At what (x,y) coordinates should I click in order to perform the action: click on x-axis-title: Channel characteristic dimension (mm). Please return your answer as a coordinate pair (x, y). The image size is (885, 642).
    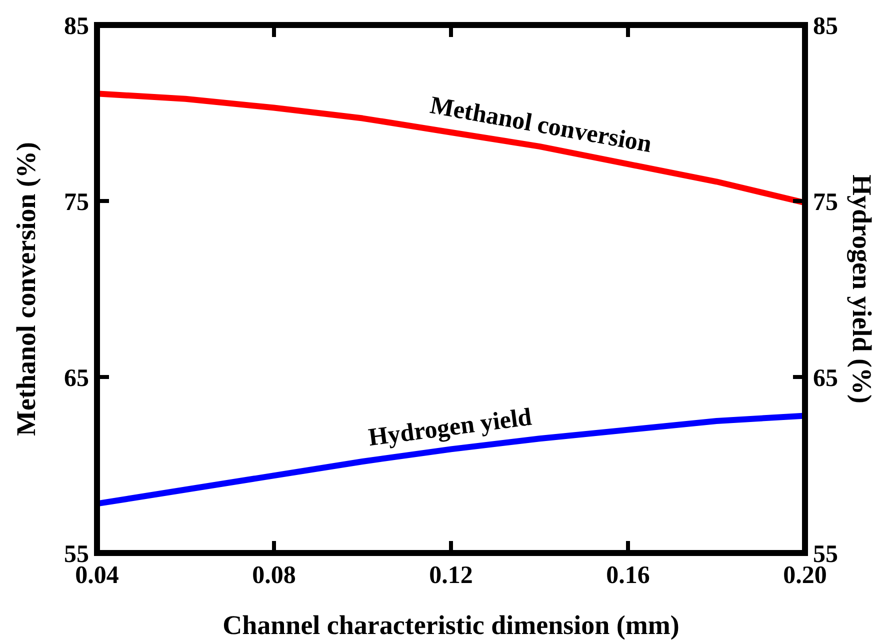
    Looking at the image, I should click on (451, 625).